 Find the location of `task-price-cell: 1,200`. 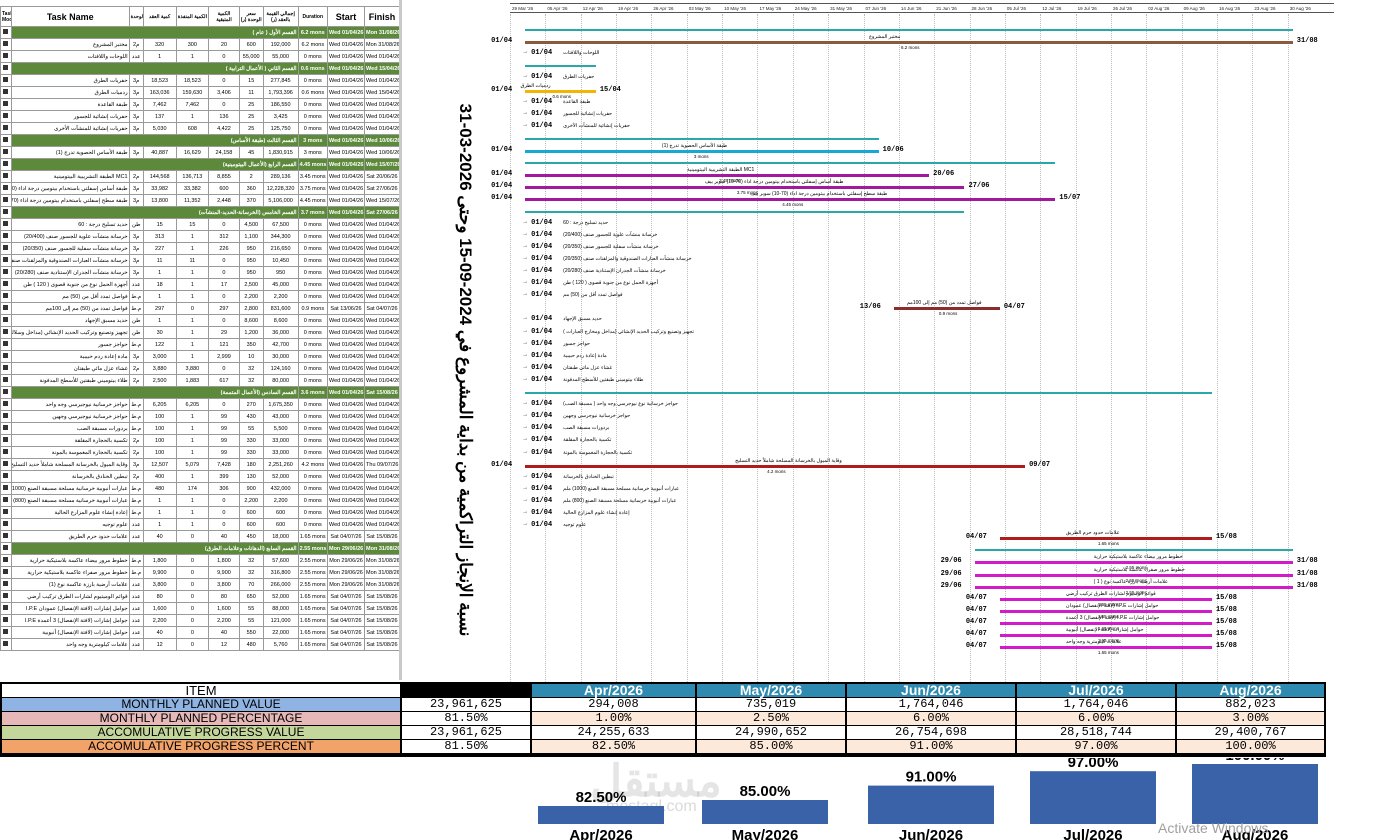

task-price-cell: 1,200 is located at coordinates (251, 332).